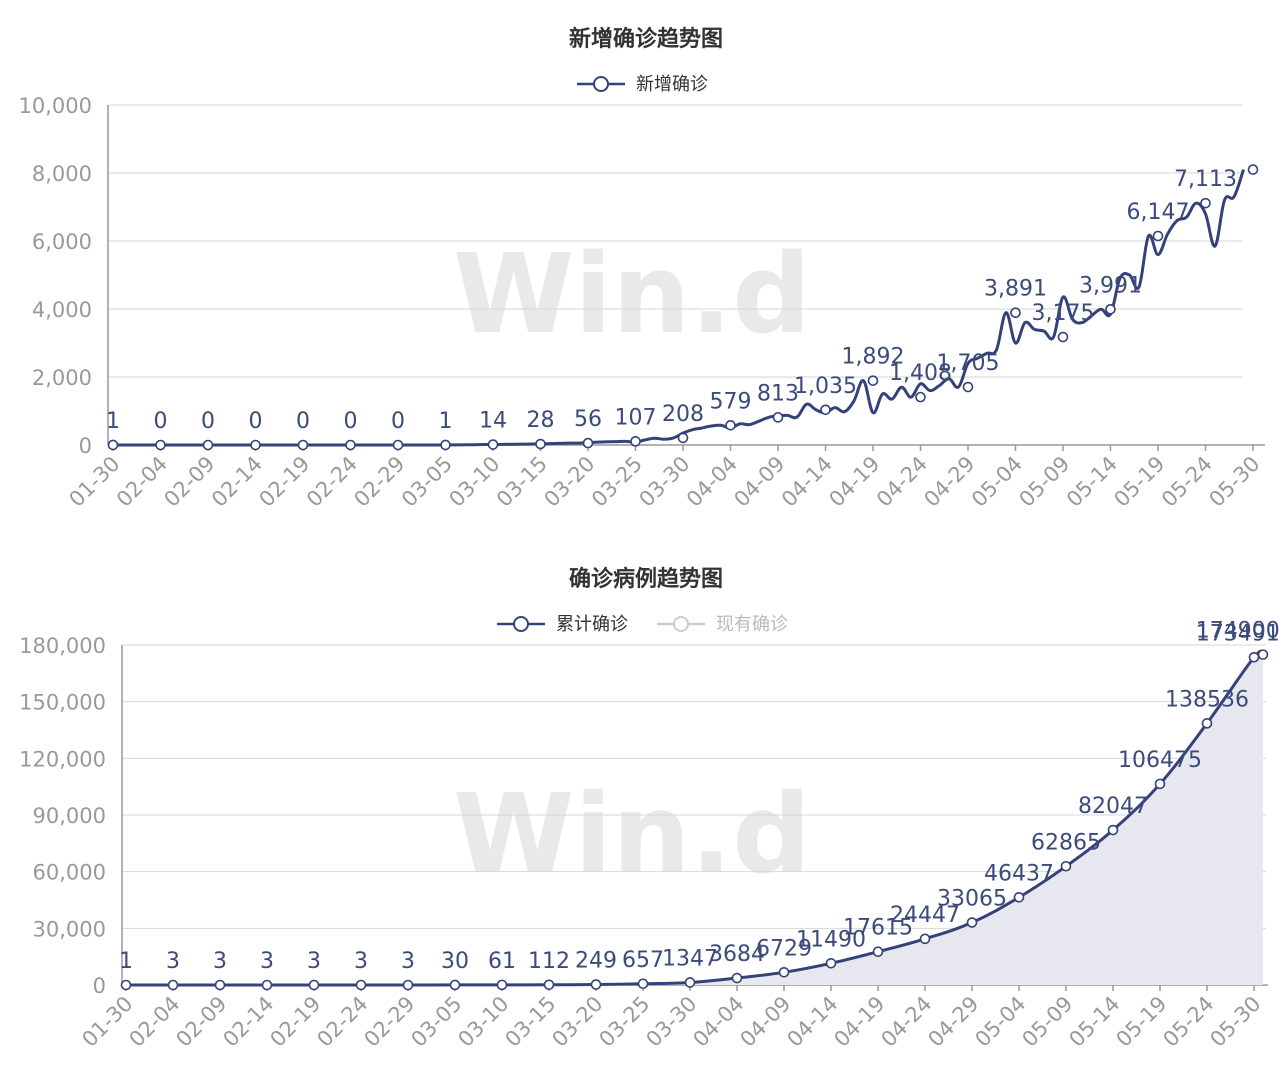 The image size is (1279, 1073). I want to click on chart2-x-tick-label: 05-30, so click(1235, 1022).